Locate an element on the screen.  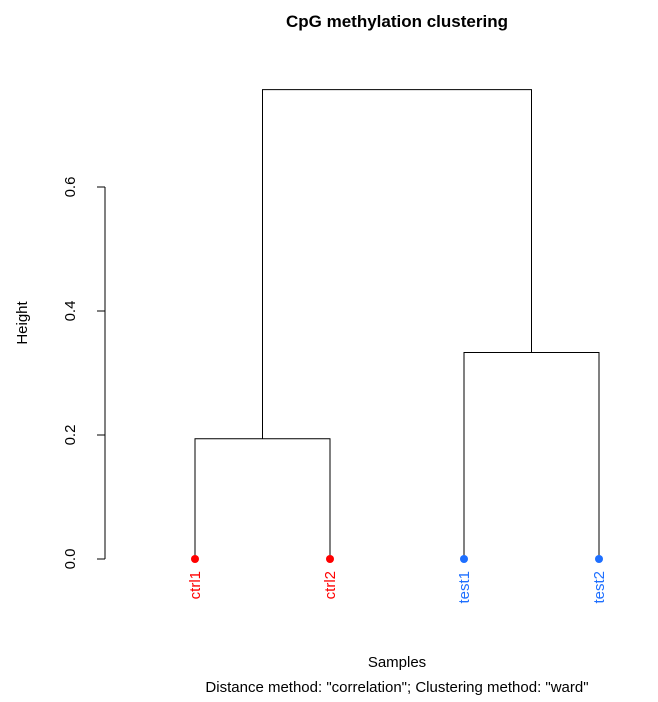
y-tick-label: 0.4 is located at coordinates (70, 311).